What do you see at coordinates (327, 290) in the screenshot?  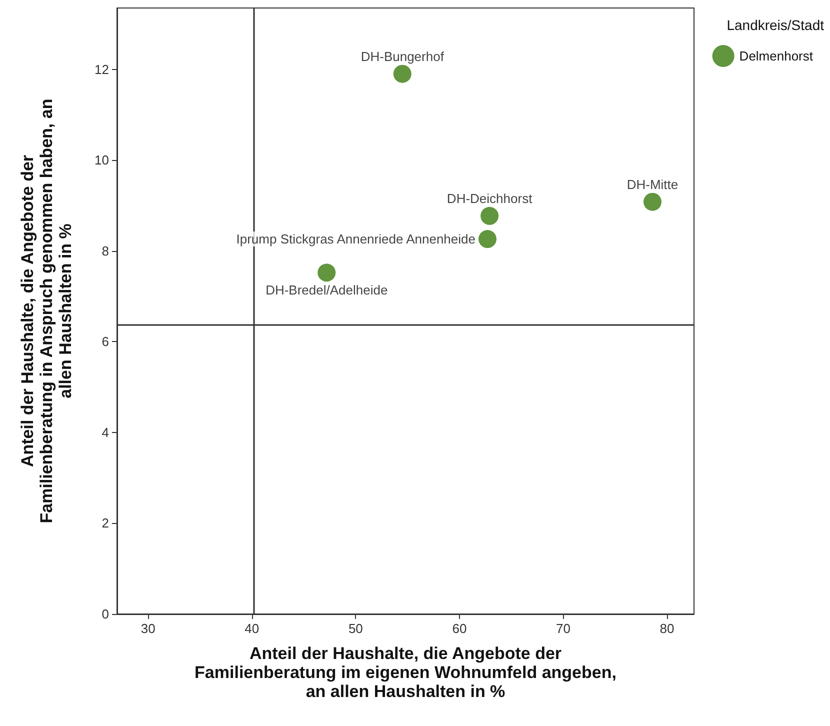 I see `annotation: DH-Bredel/Adelheide` at bounding box center [327, 290].